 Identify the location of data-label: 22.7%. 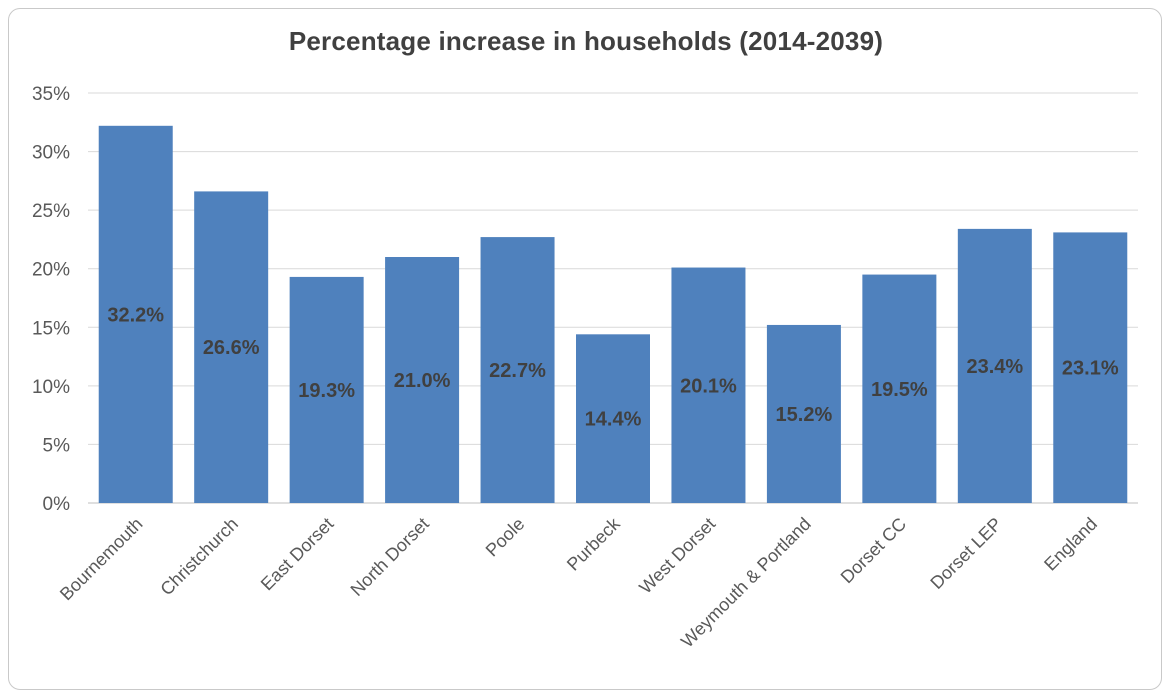
(517, 371).